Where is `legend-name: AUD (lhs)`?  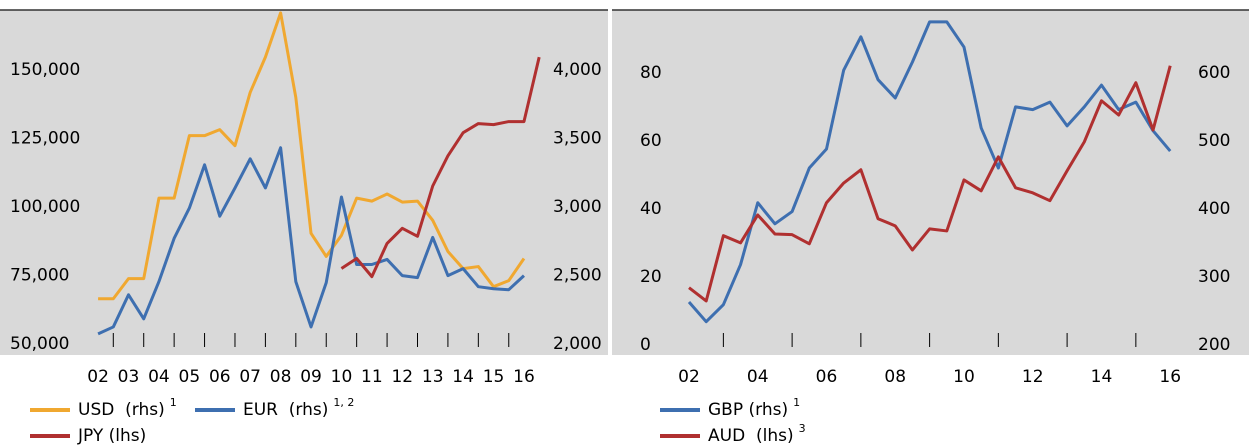 legend-name: AUD (lhs) is located at coordinates (751, 436).